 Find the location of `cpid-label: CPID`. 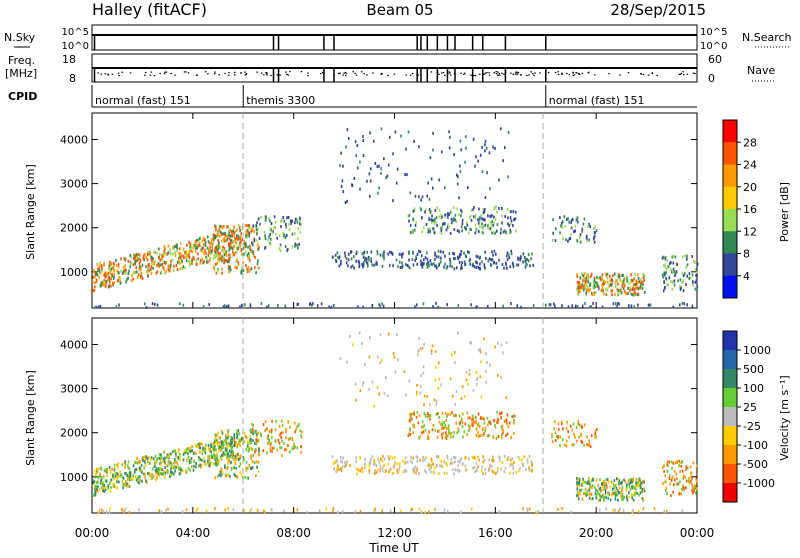

cpid-label: CPID is located at coordinates (22, 96).